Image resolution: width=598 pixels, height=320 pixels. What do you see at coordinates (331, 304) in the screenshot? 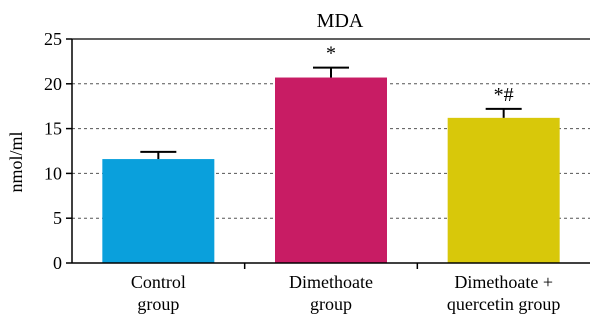
I see `category-label-1-1: group` at bounding box center [331, 304].